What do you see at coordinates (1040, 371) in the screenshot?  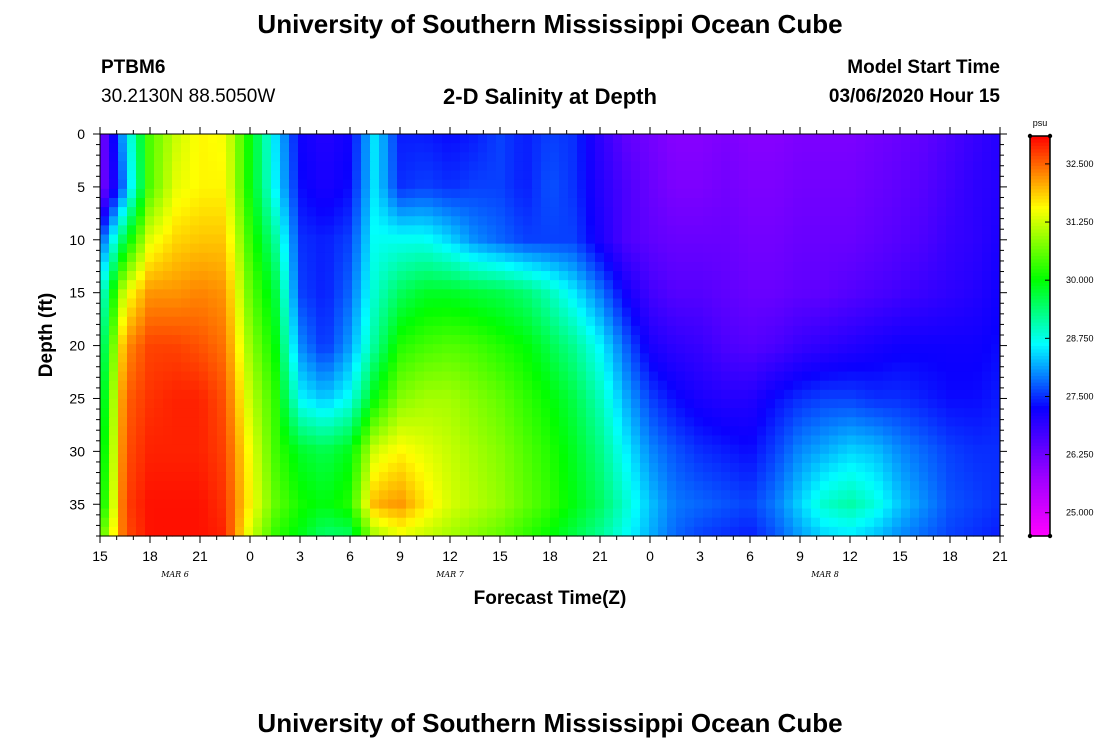 I see `colorbar-band` at bounding box center [1040, 371].